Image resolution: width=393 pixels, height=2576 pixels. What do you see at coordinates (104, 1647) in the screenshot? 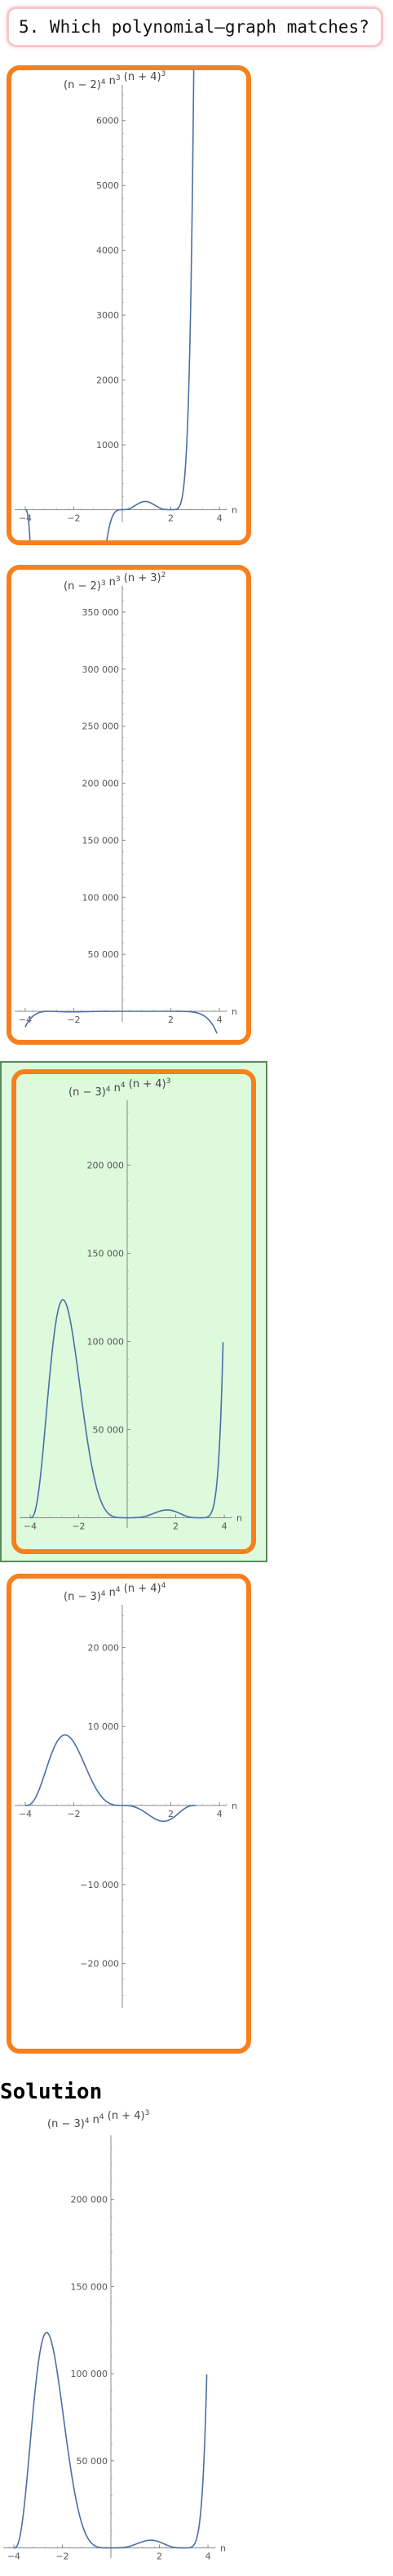
I see `y-tick-label: 20 000` at bounding box center [104, 1647].